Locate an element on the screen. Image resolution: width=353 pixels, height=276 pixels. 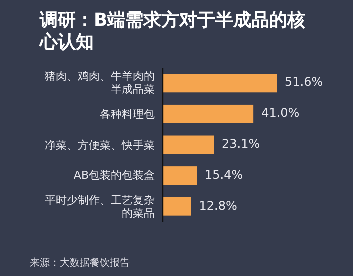
y-tick-label: 净菜、方便菜、快手菜 is located at coordinates (99, 145).